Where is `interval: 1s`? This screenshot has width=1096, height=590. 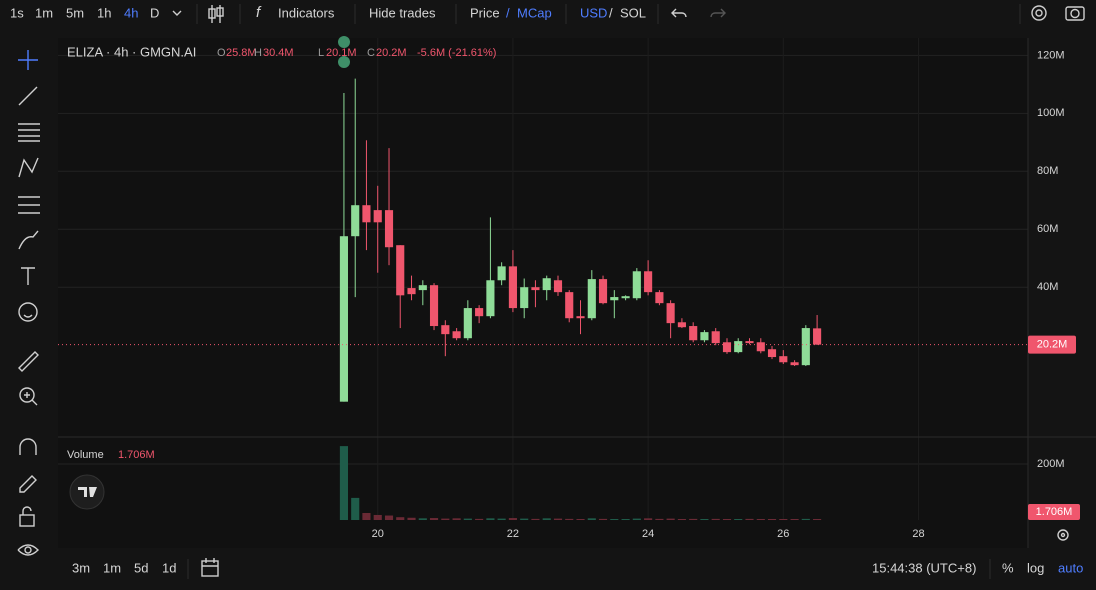 interval: 1s is located at coordinates (17, 12).